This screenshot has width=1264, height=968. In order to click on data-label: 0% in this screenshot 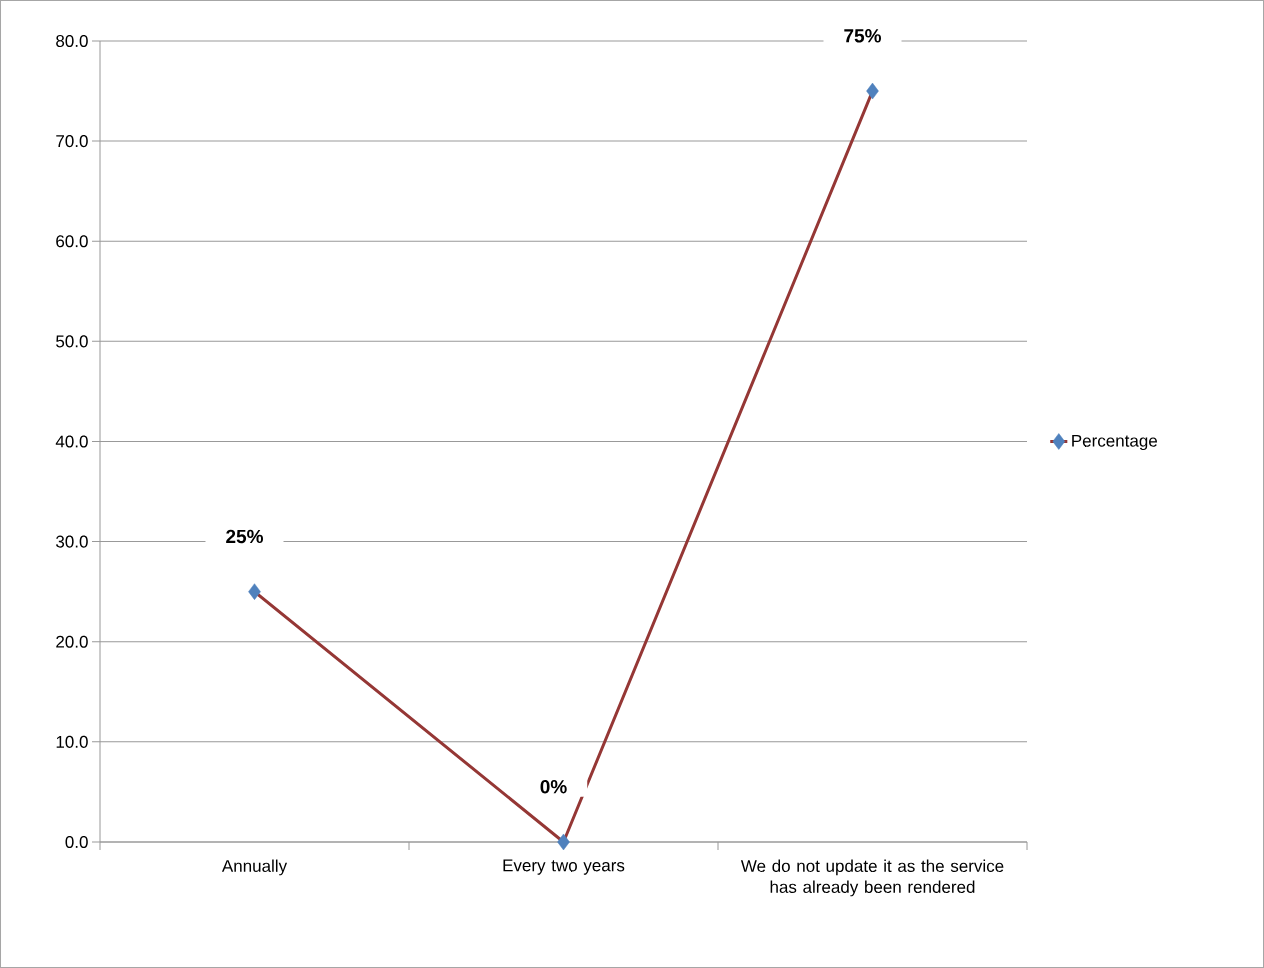, I will do `click(553, 787)`.